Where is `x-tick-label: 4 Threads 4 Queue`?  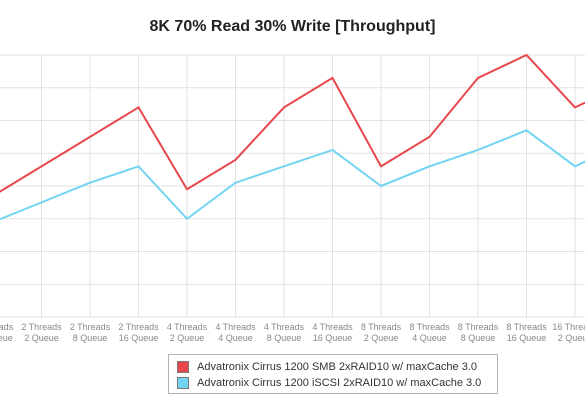
x-tick-label: 4 Threads 4 Queue is located at coordinates (235, 332).